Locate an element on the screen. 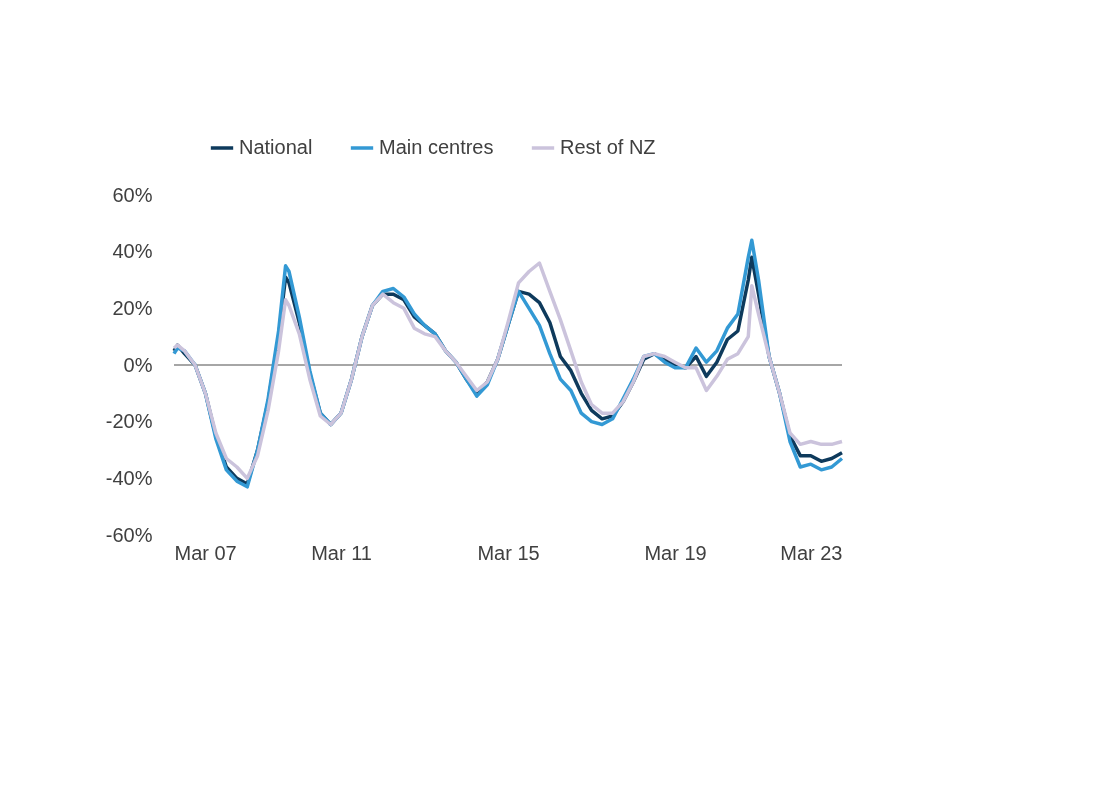 The image size is (1105, 798). x-tick-label: Mar 15 is located at coordinates (508, 552).